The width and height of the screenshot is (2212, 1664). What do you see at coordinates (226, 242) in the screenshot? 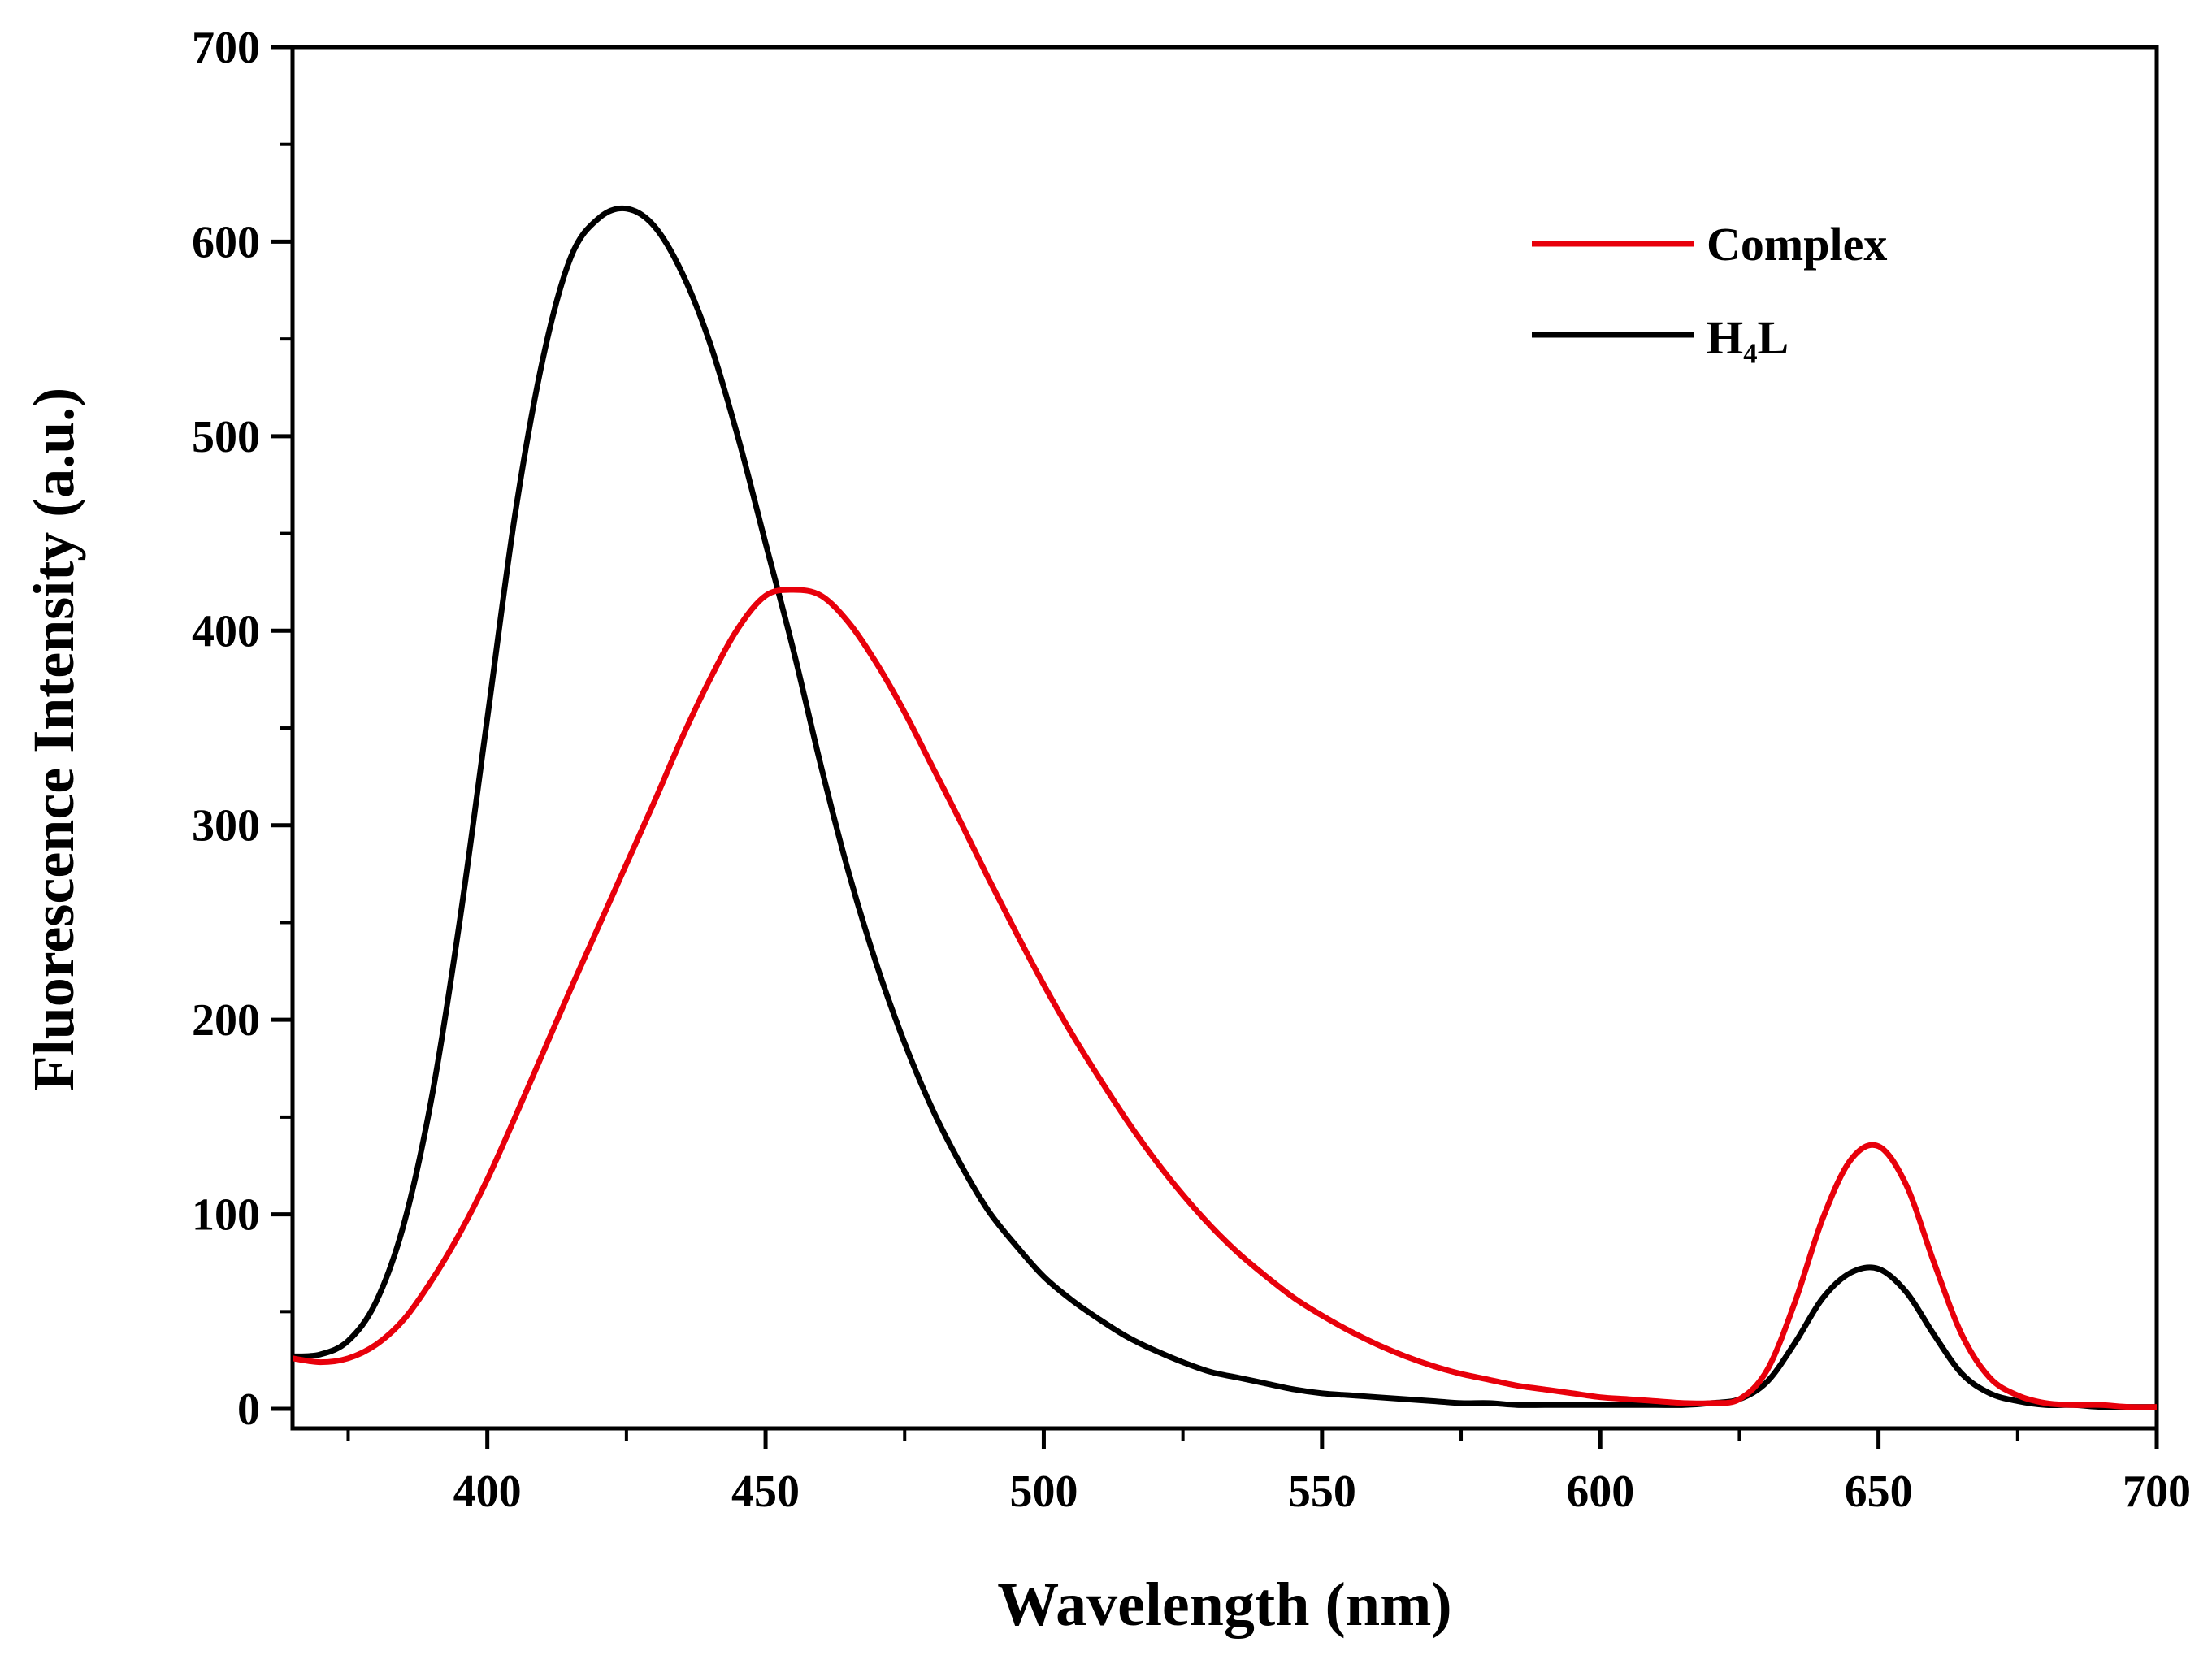
I see `y-tick-label: 600` at bounding box center [226, 242].